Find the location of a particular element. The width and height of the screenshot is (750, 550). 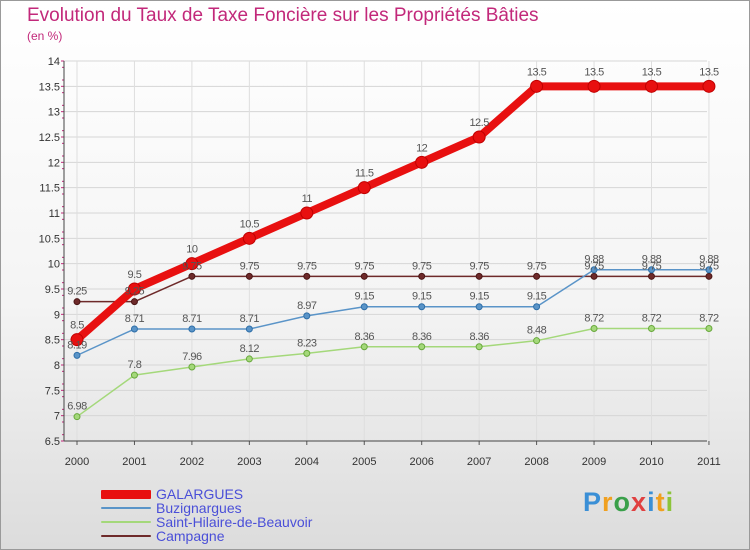

x-tick-label: 2001 is located at coordinates (134, 462).